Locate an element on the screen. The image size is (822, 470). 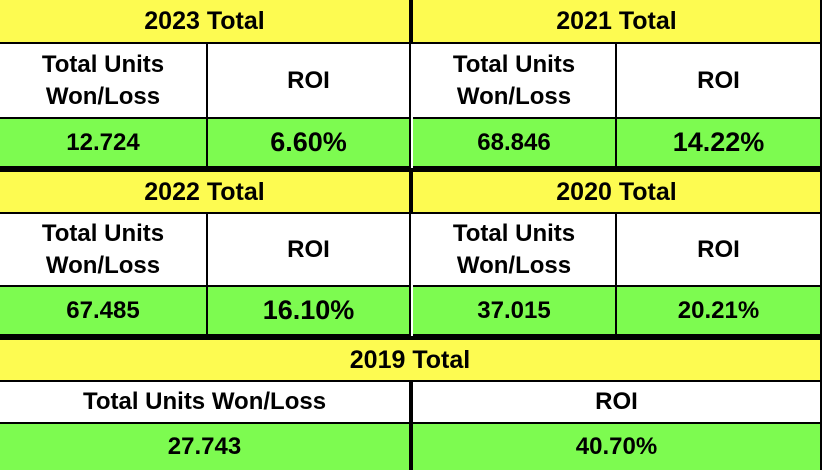
block-2023-roi-header: ROI is located at coordinates (309, 81).